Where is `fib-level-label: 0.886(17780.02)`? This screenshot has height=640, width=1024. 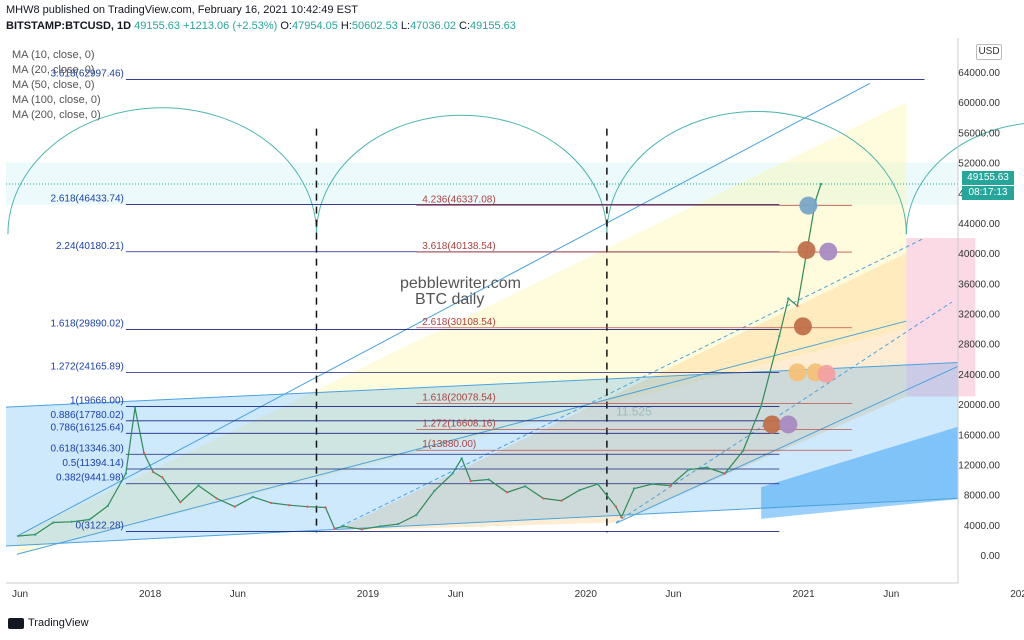
fib-level-label: 0.886(17780.02) is located at coordinates (86, 415).